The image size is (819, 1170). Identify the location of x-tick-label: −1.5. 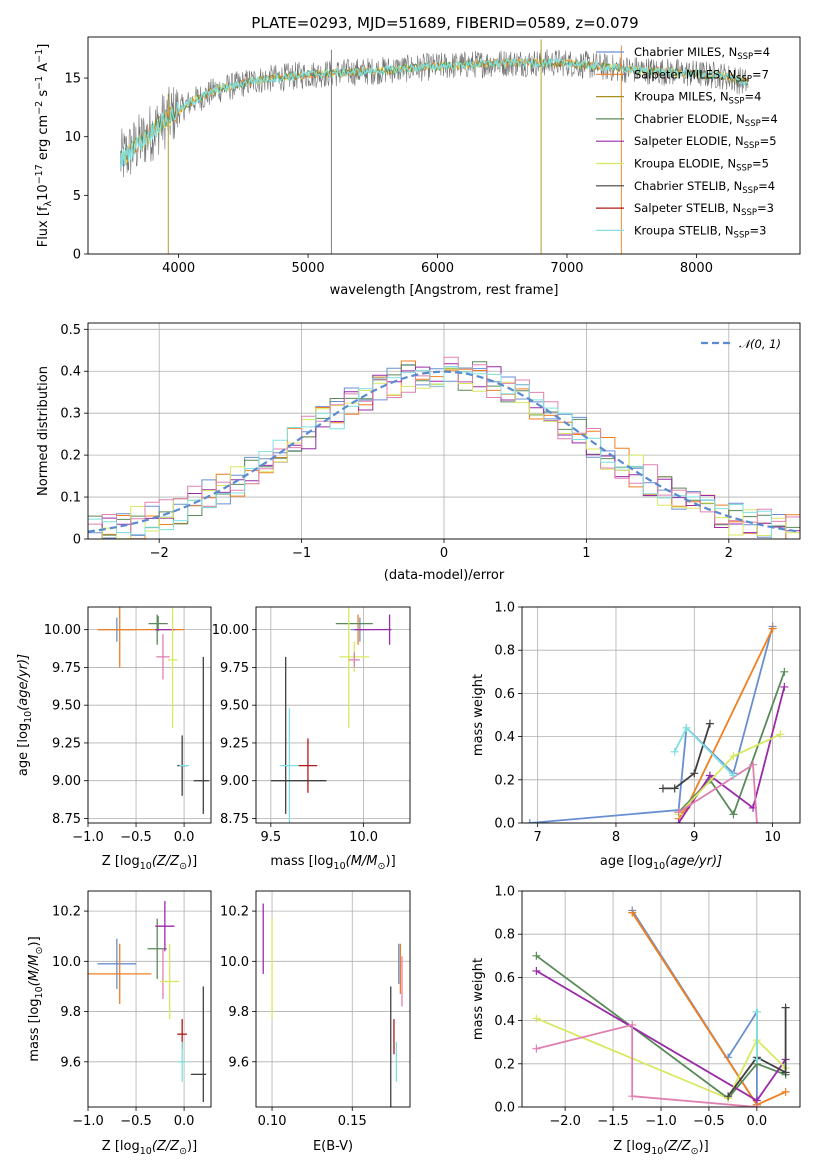
(613, 1121).